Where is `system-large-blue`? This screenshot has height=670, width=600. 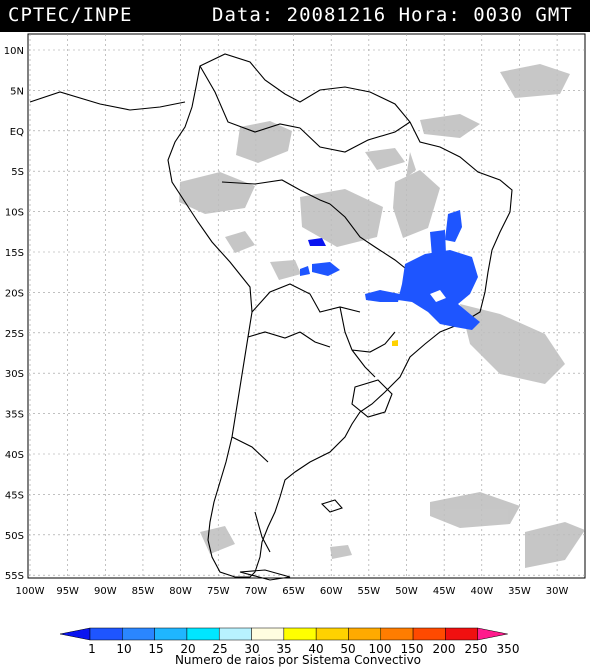
system-large-blue is located at coordinates (439, 290).